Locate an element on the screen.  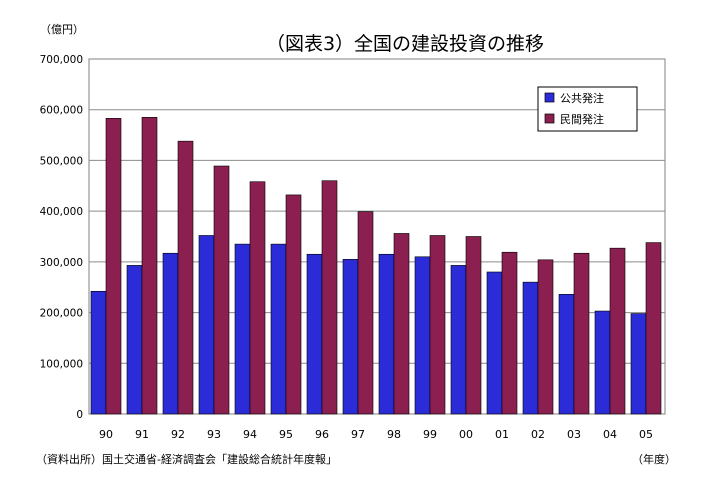
x-tick-label: 92 is located at coordinates (178, 434).